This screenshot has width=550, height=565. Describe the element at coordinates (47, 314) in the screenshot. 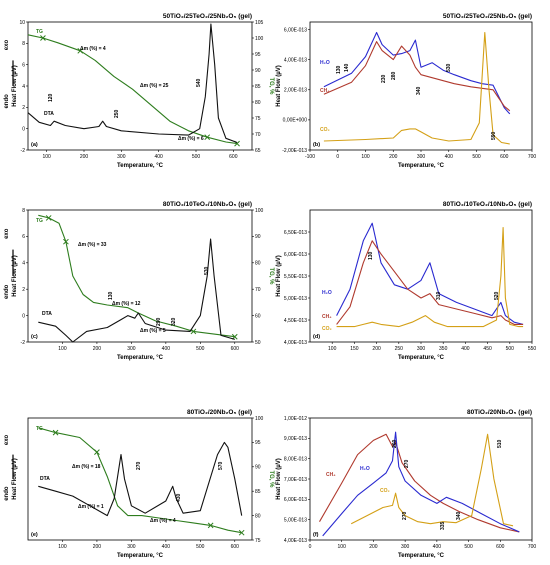

I see `annotation: DTA` at that location.